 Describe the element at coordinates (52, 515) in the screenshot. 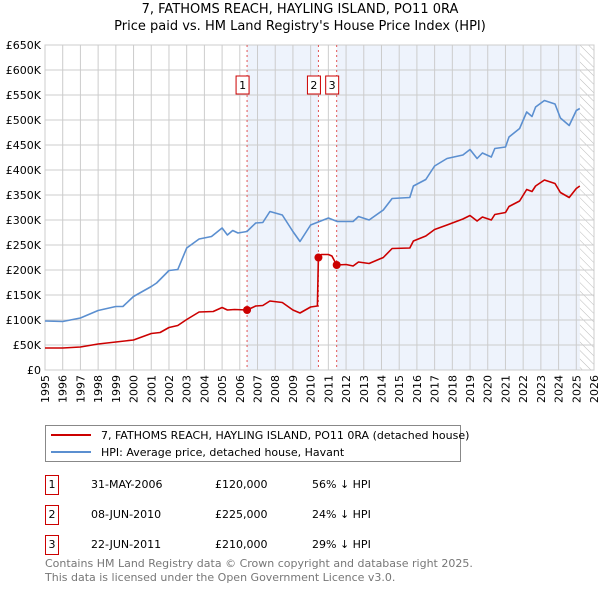

I see `sale-marker-badge: 2` at that location.